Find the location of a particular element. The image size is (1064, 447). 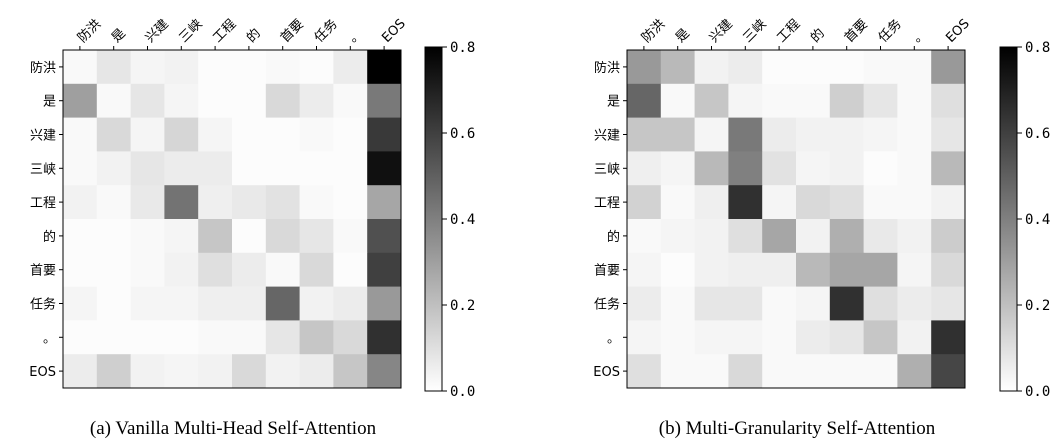

x-tick-label: 任务 is located at coordinates (326, 31).